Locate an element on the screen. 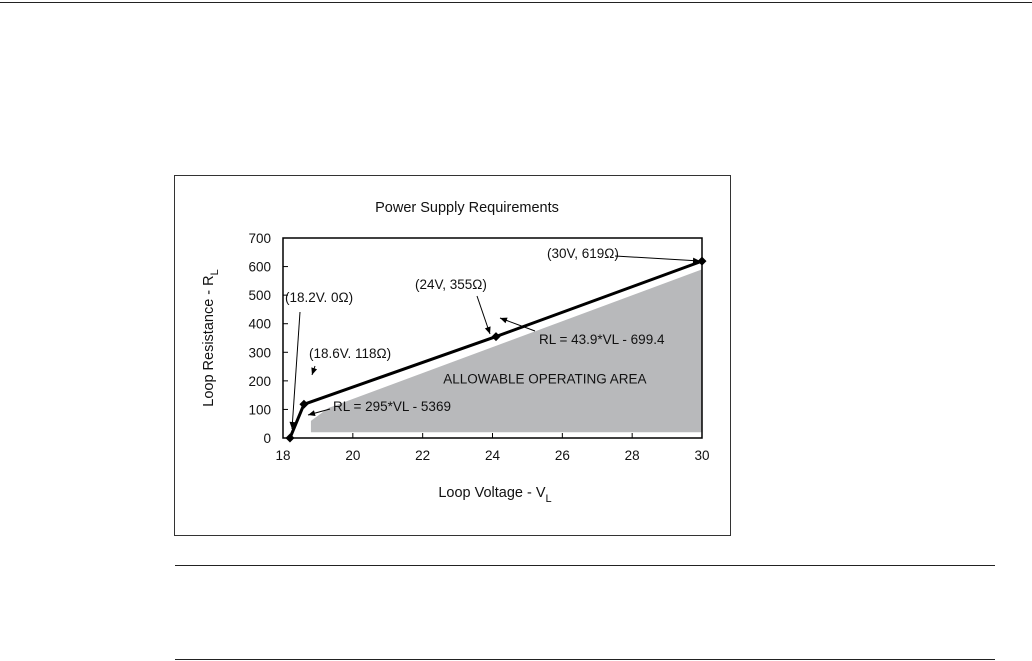 This screenshot has height=661, width=1032. point-label-18-6v: (18.6V. 118Ω) is located at coordinates (350, 353).